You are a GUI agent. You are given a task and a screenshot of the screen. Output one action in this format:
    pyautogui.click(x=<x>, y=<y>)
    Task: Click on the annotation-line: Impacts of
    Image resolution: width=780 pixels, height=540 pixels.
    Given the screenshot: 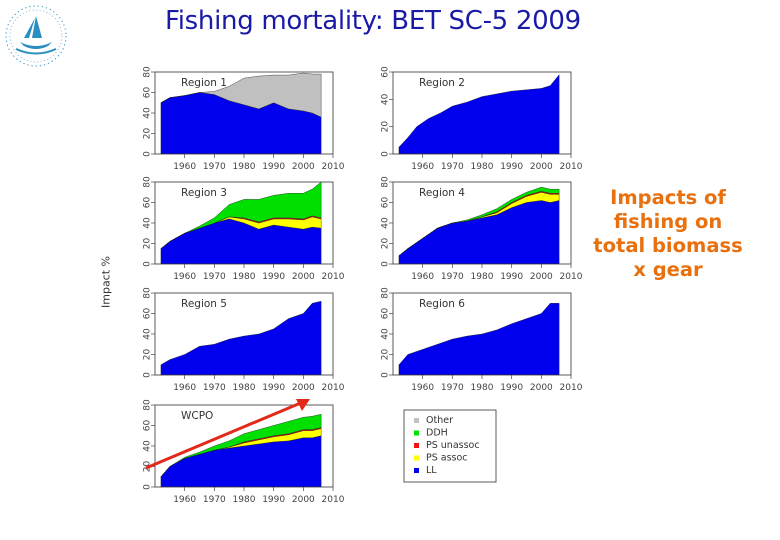 What is the action you would take?
    pyautogui.click(x=668, y=197)
    